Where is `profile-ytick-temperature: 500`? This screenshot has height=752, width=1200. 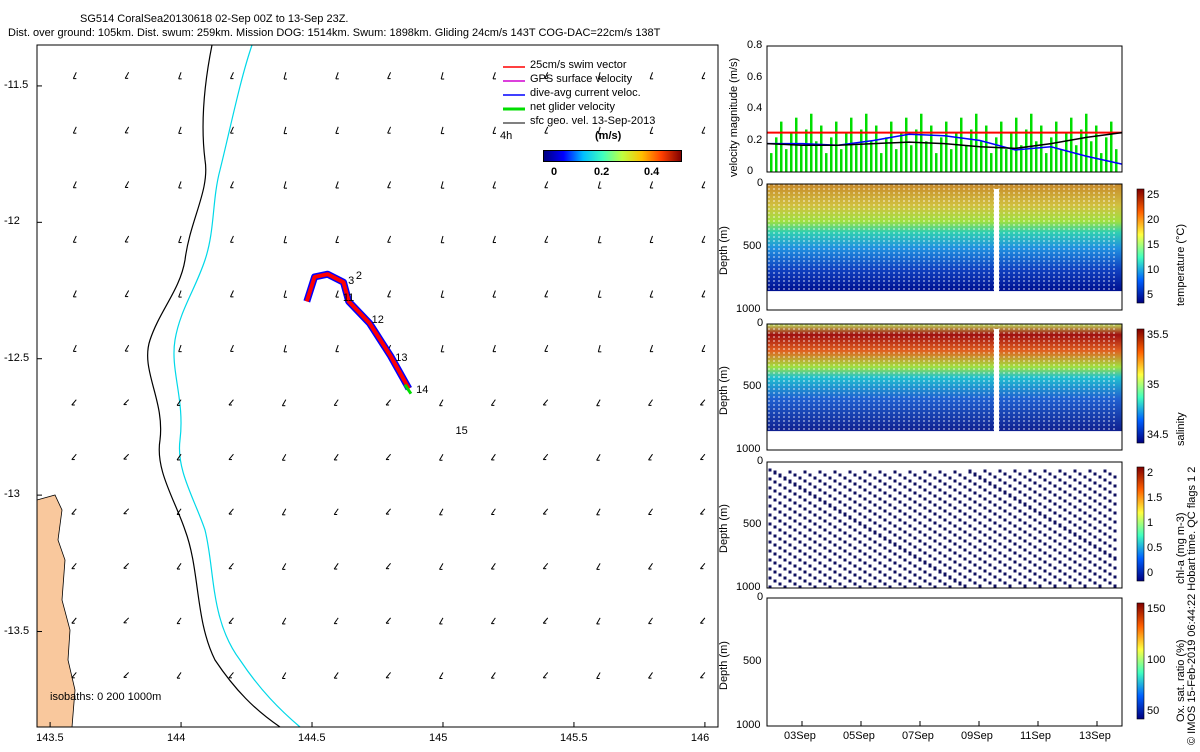 profile-ytick-temperature: 500 is located at coordinates (752, 246).